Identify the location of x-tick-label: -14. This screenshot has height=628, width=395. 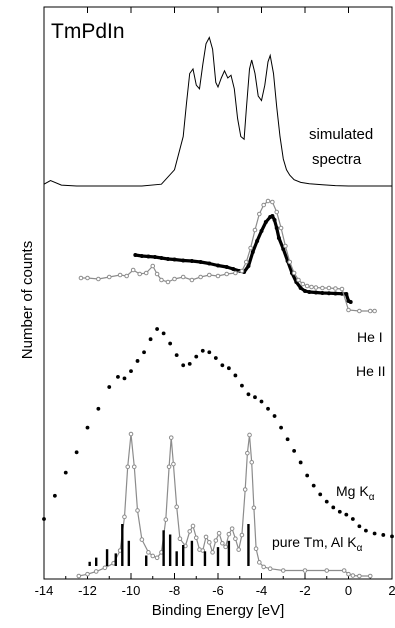
(44, 590).